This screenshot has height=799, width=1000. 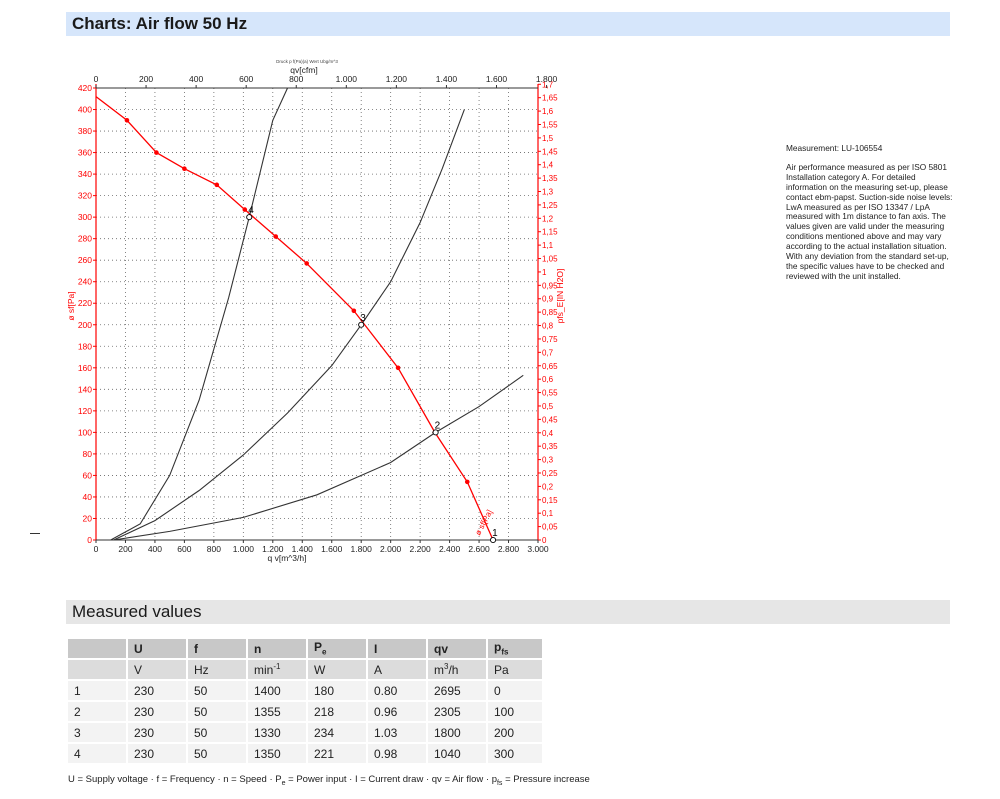 I want to click on y2-tick-label: 0,5, so click(x=548, y=406).